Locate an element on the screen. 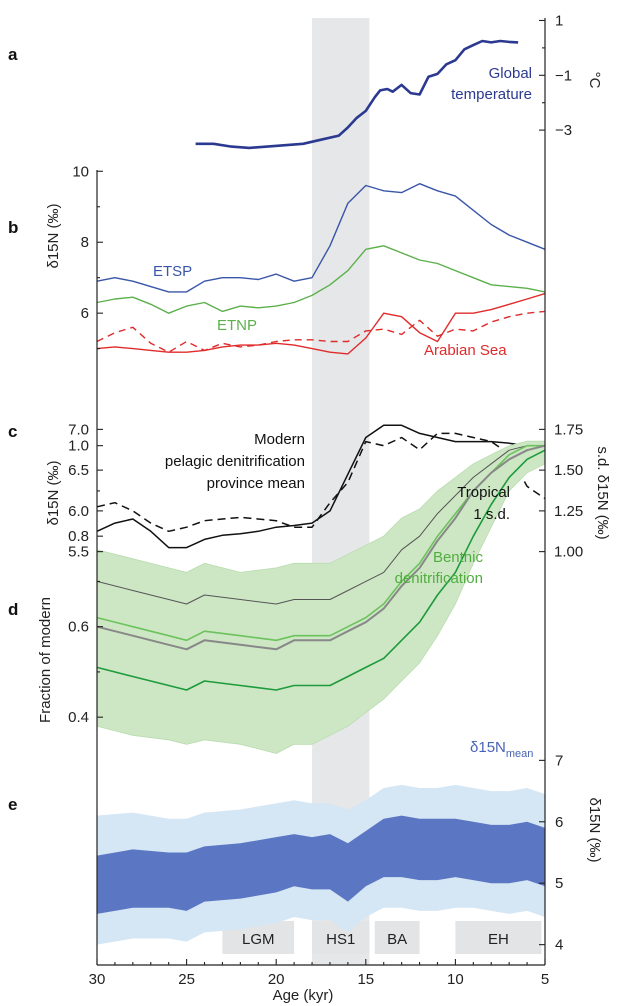 The image size is (617, 1006). series-d-upper is located at coordinates (320, 525).